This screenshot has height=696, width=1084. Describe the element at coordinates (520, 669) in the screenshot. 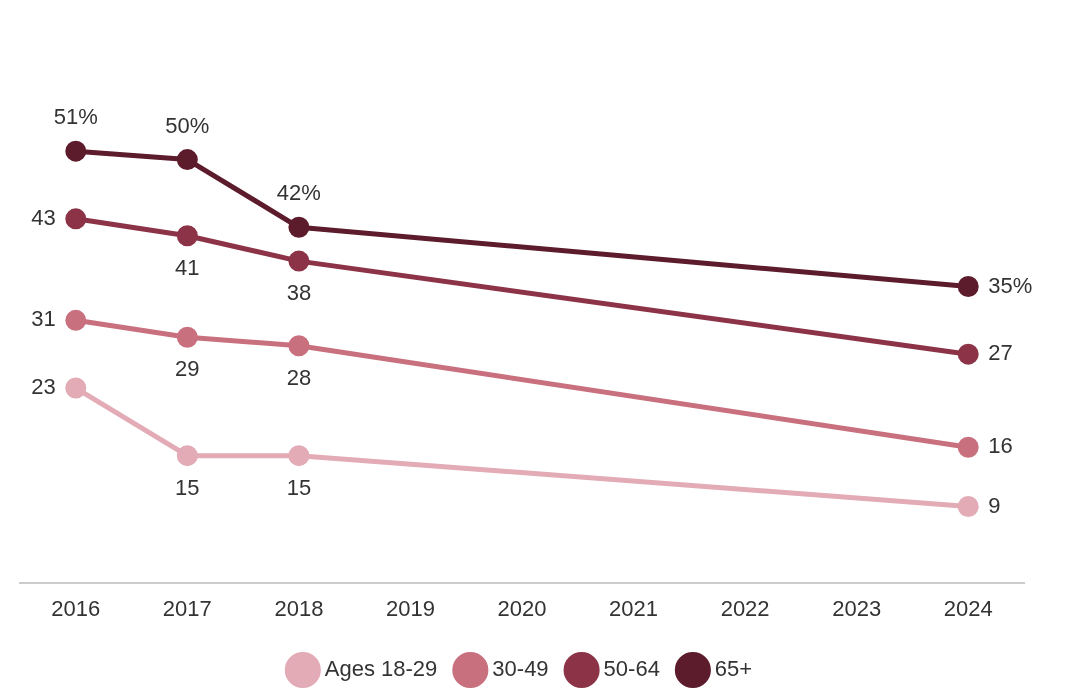

I see `legend-label: 30-49` at that location.